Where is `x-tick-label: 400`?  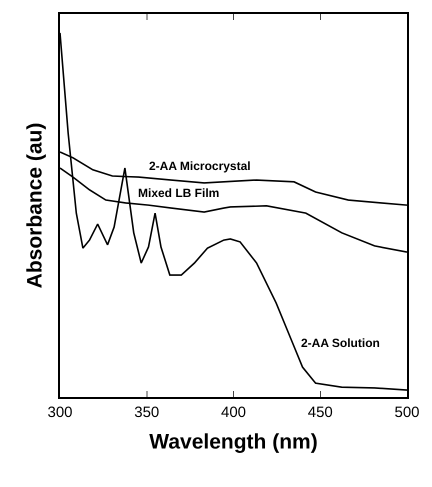 x-tick-label: 400 is located at coordinates (233, 412).